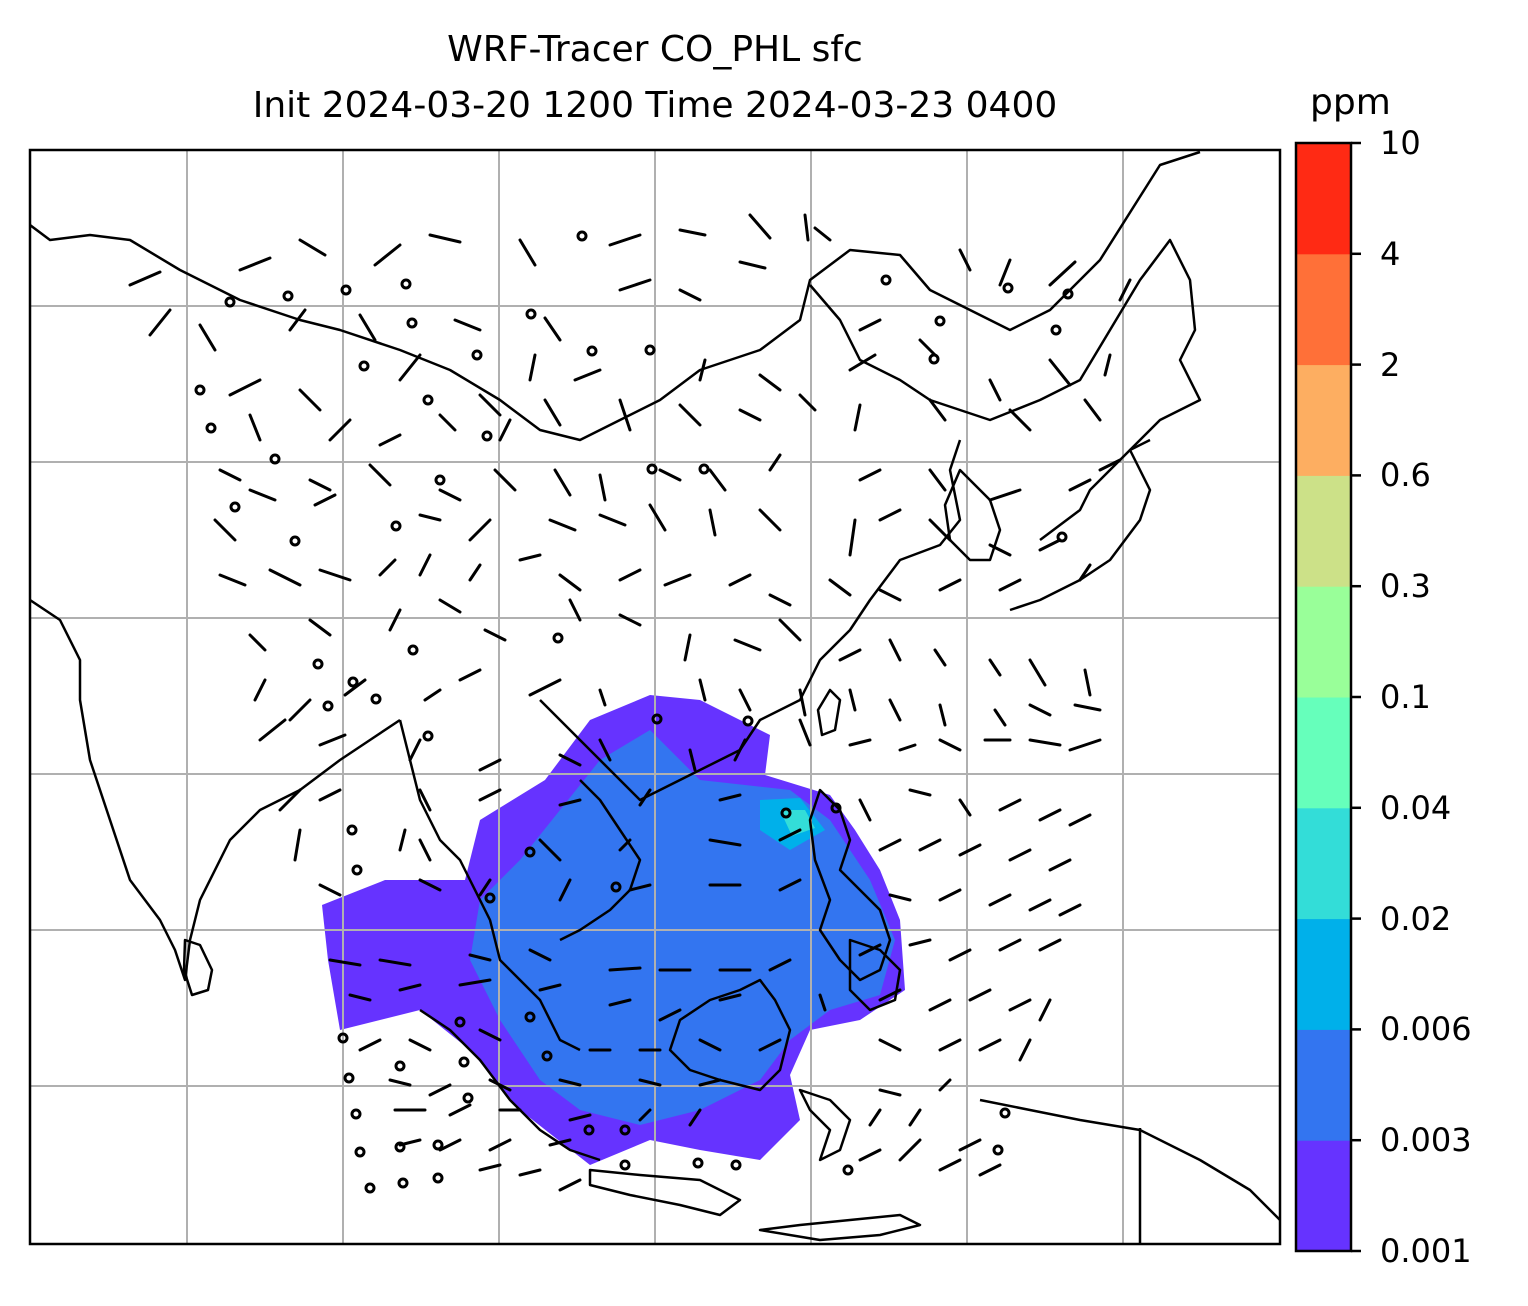 This screenshot has width=1528, height=1306. I want to click on coastline-korea, so click(972, 515).